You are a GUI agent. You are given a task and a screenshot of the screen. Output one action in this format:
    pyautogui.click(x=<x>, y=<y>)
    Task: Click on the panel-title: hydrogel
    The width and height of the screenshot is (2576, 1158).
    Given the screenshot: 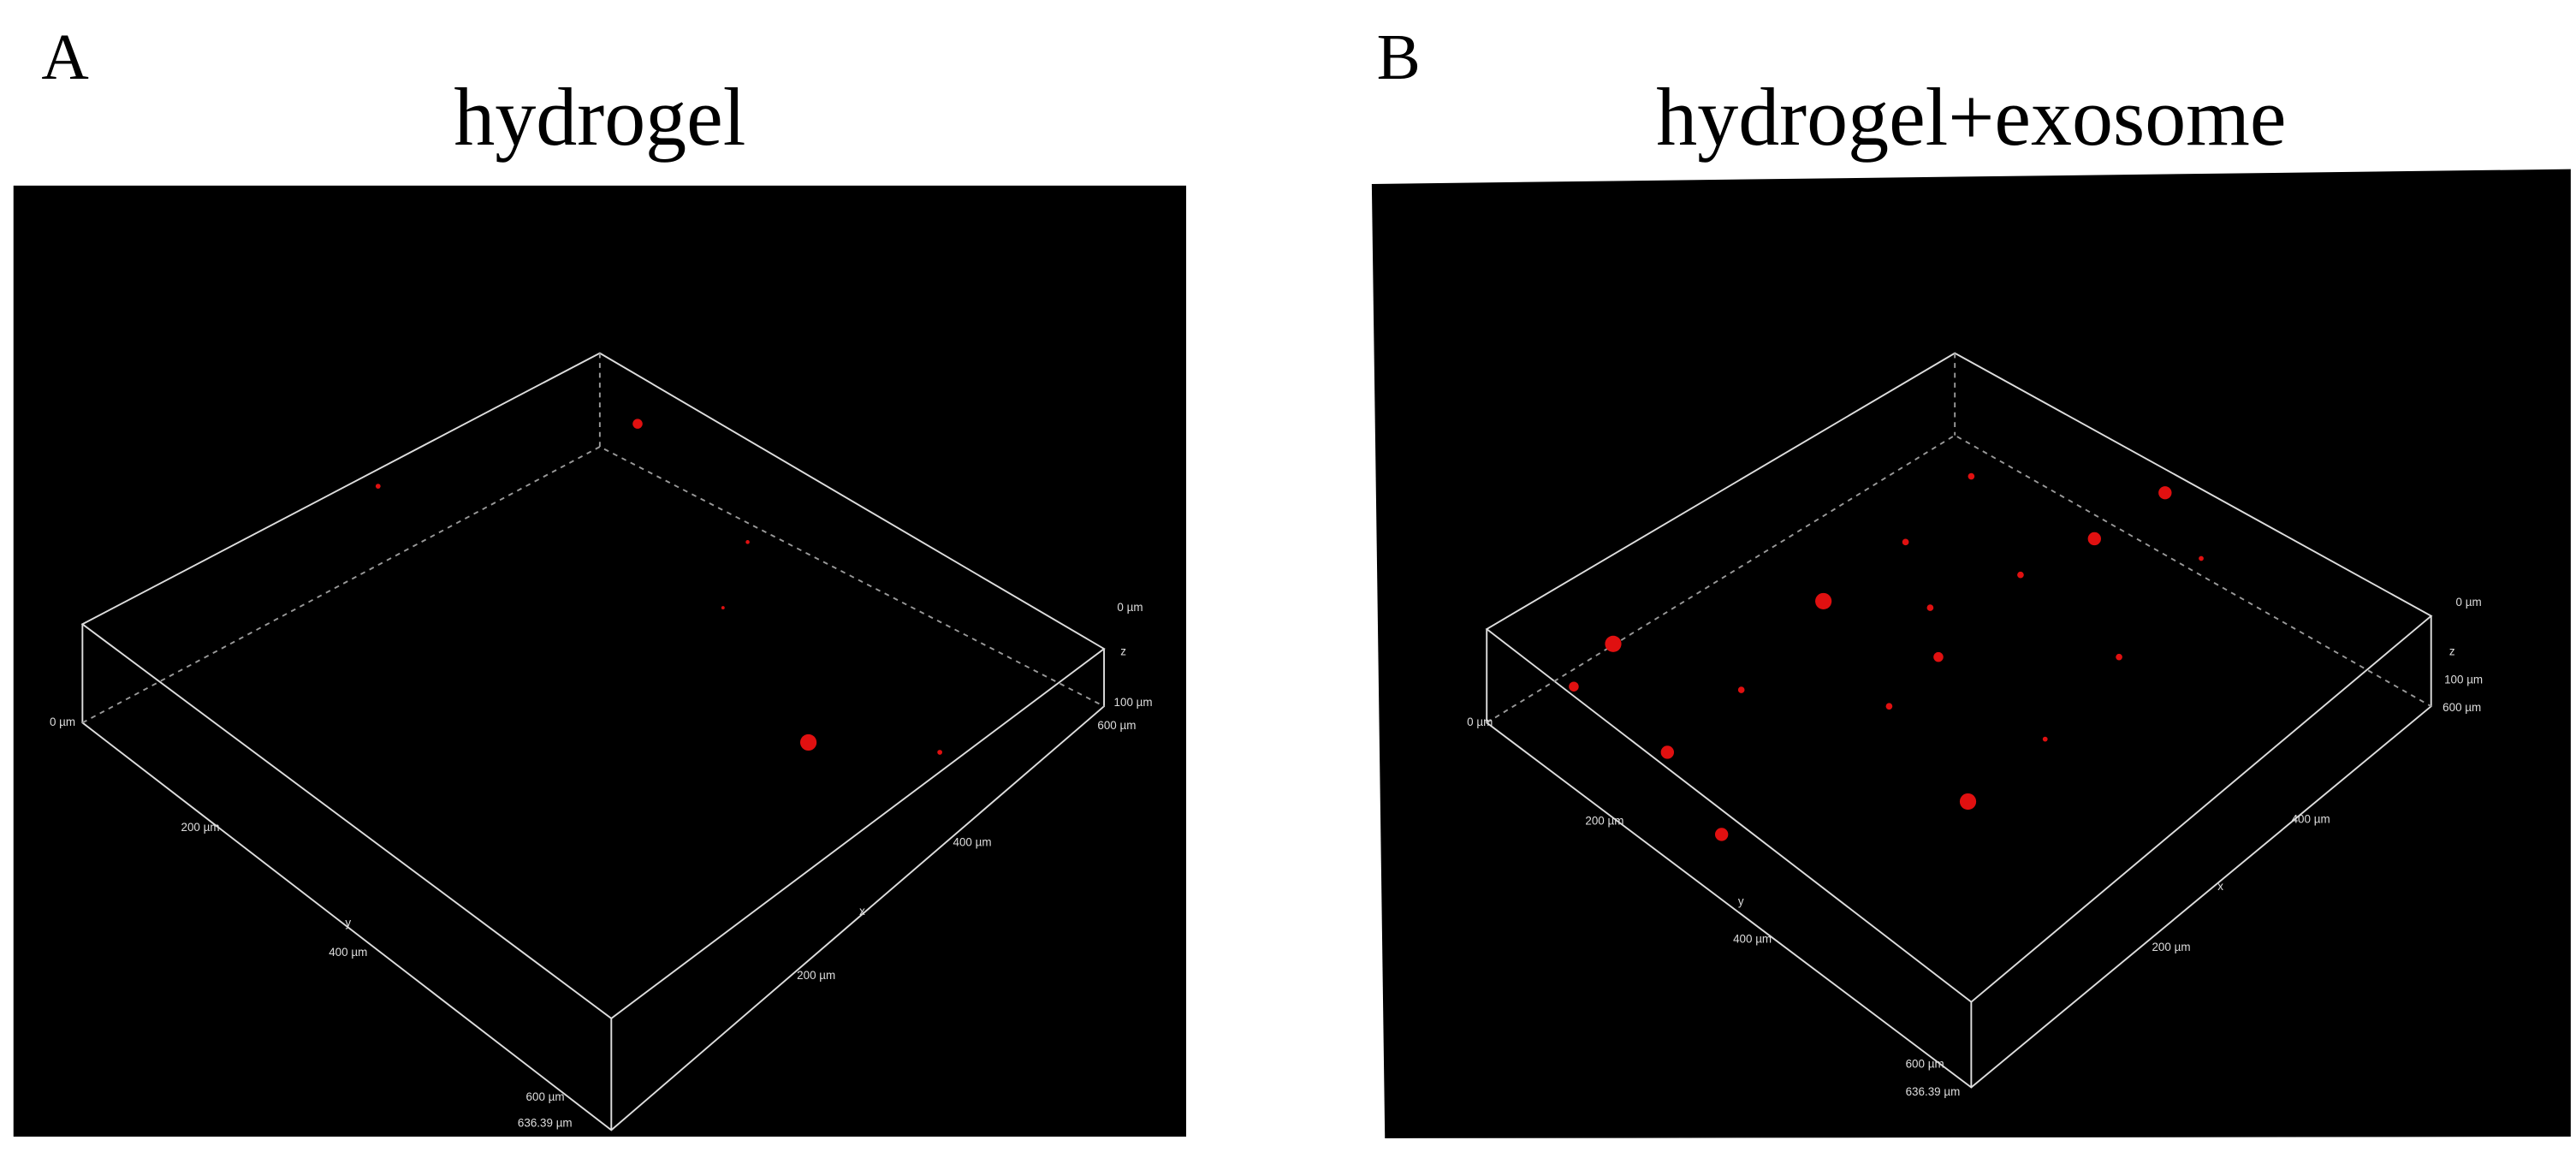 What is the action you would take?
    pyautogui.click(x=599, y=117)
    